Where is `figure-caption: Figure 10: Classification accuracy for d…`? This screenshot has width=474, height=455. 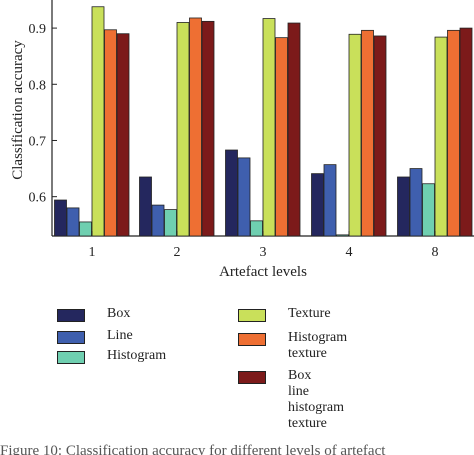
figure-caption: Figure 10: Classification accuracy for d… is located at coordinates (193, 449).